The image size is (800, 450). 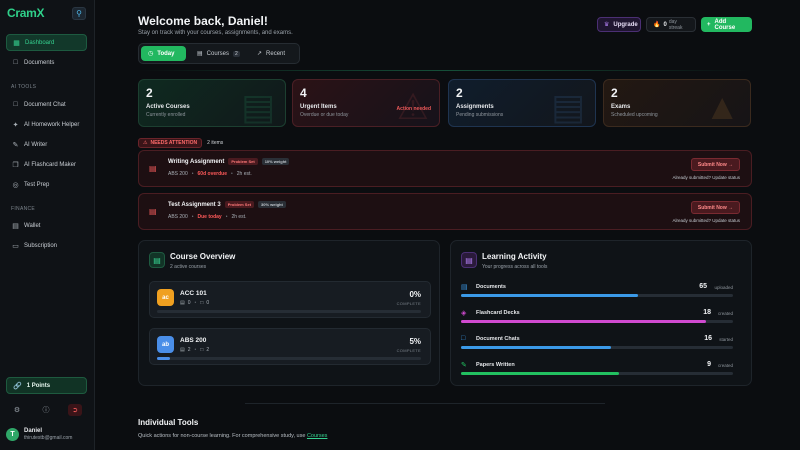 I want to click on target-icon: ◎, so click(x=15, y=185).